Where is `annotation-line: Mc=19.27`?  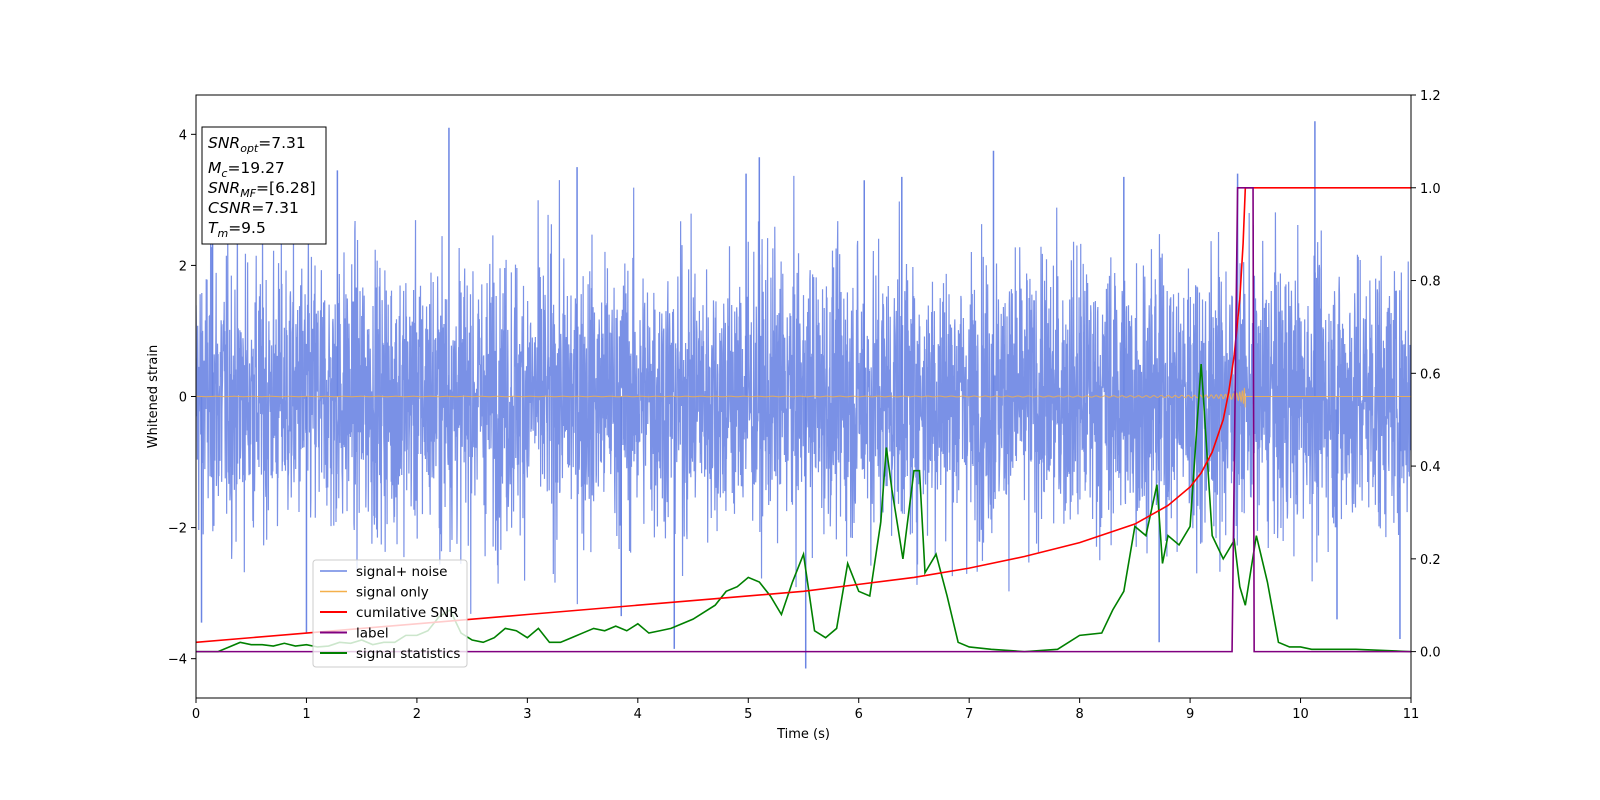 annotation-line: Mc=19.27 is located at coordinates (246, 169).